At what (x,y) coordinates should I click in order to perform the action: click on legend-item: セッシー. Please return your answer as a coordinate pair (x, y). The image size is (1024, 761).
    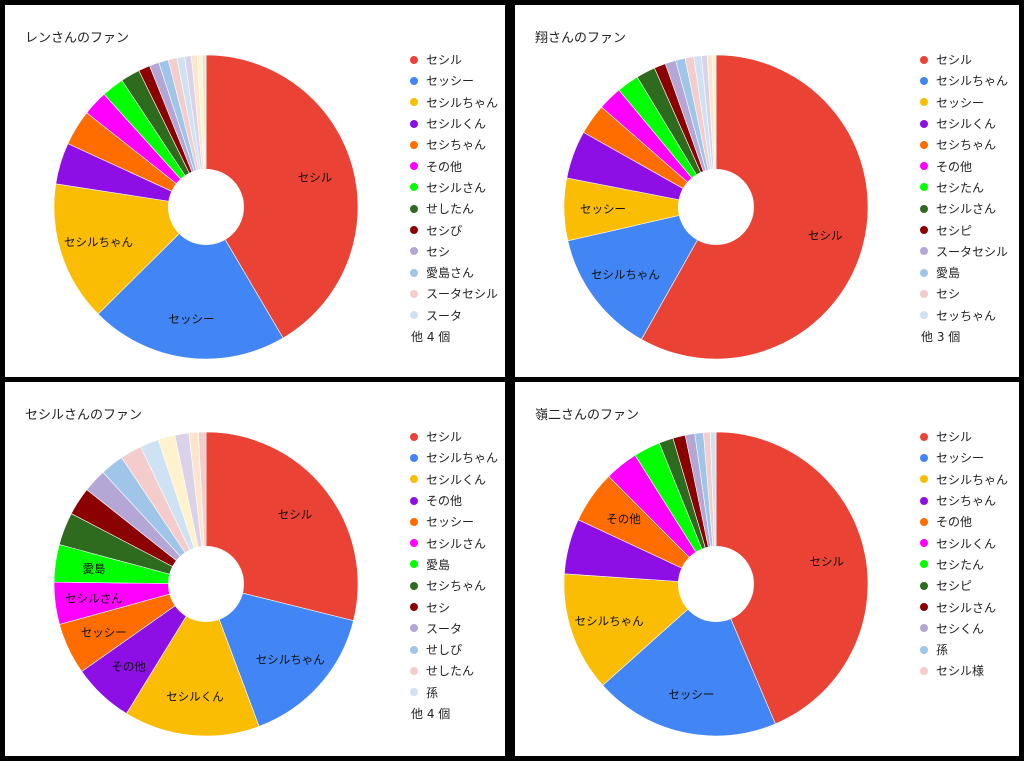
    Looking at the image, I should click on (964, 102).